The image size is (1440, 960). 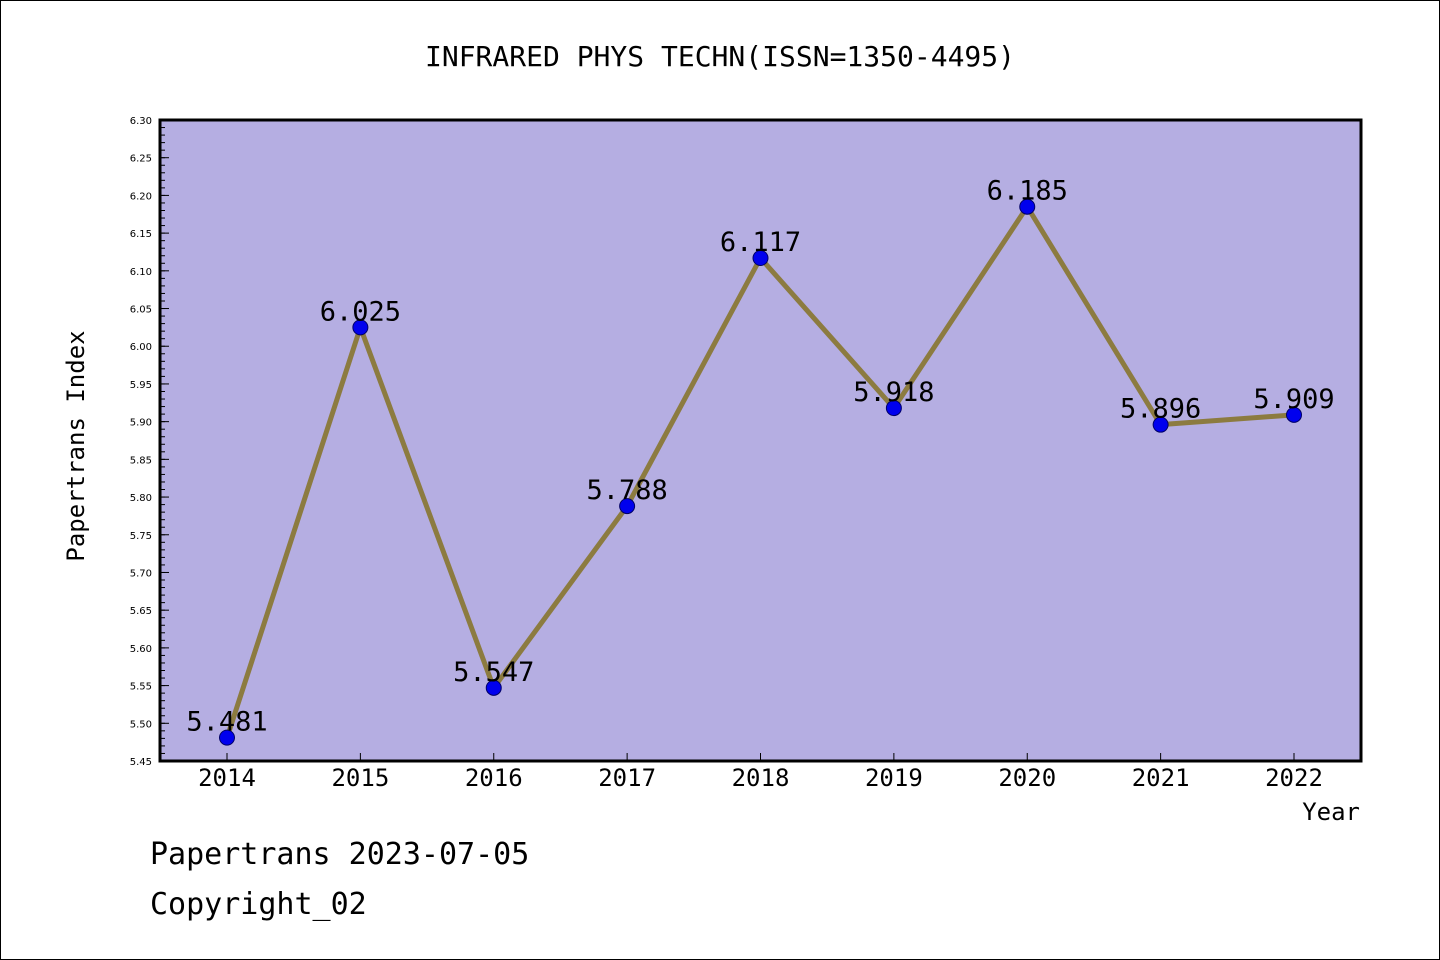 I want to click on footer-copyright: Copyright_02, so click(x=258, y=904).